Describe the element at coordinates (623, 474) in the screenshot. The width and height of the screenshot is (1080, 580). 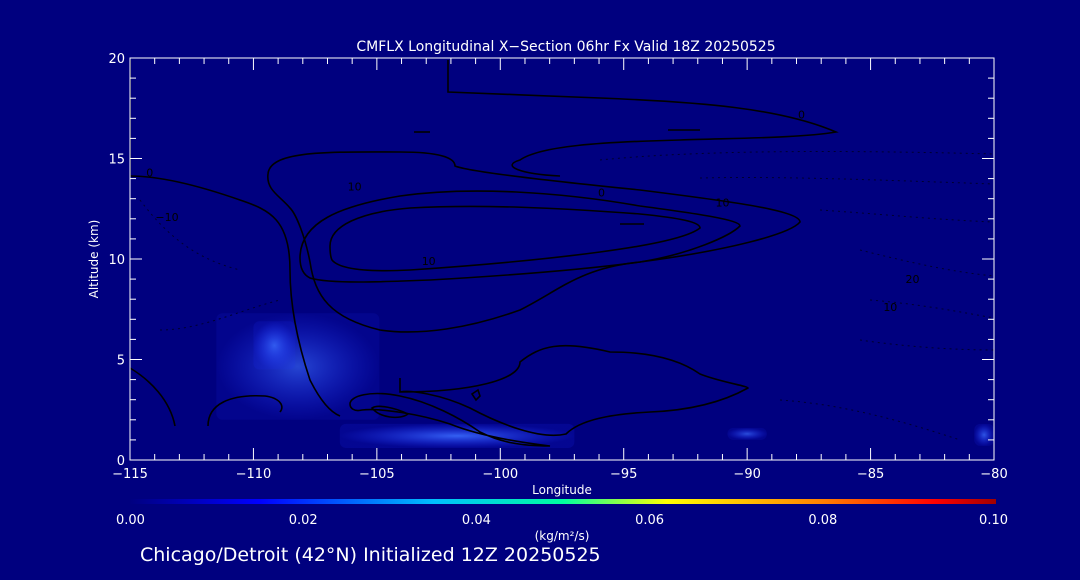
I see `x-tick-label: −95` at that location.